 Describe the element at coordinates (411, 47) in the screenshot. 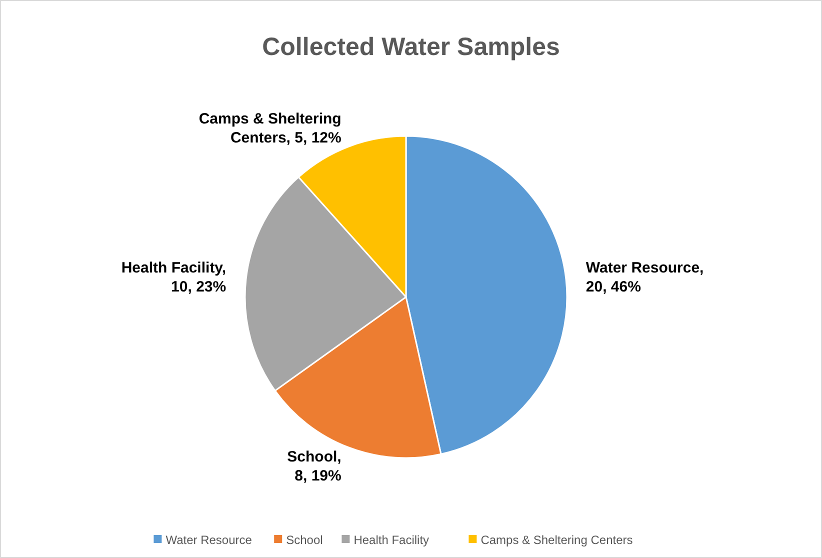

I see `chart-title: Collected Water Samples` at that location.